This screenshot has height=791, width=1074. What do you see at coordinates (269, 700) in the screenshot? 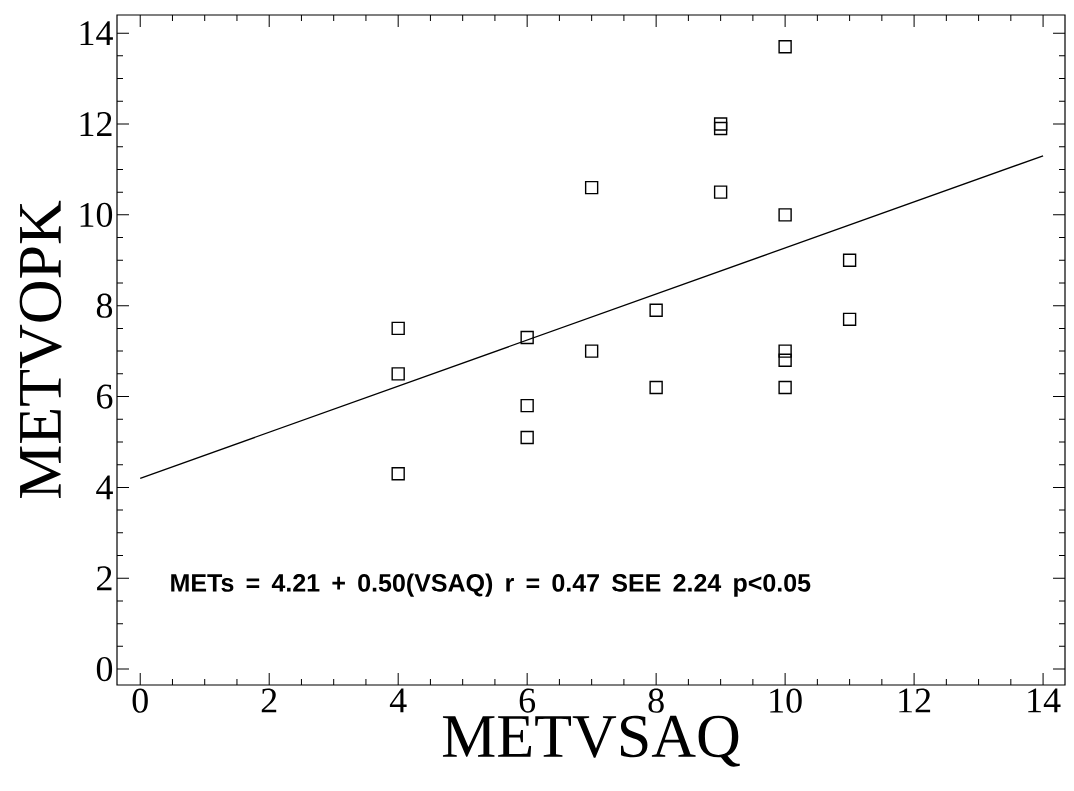
I see `x-tick-label: 2` at bounding box center [269, 700].